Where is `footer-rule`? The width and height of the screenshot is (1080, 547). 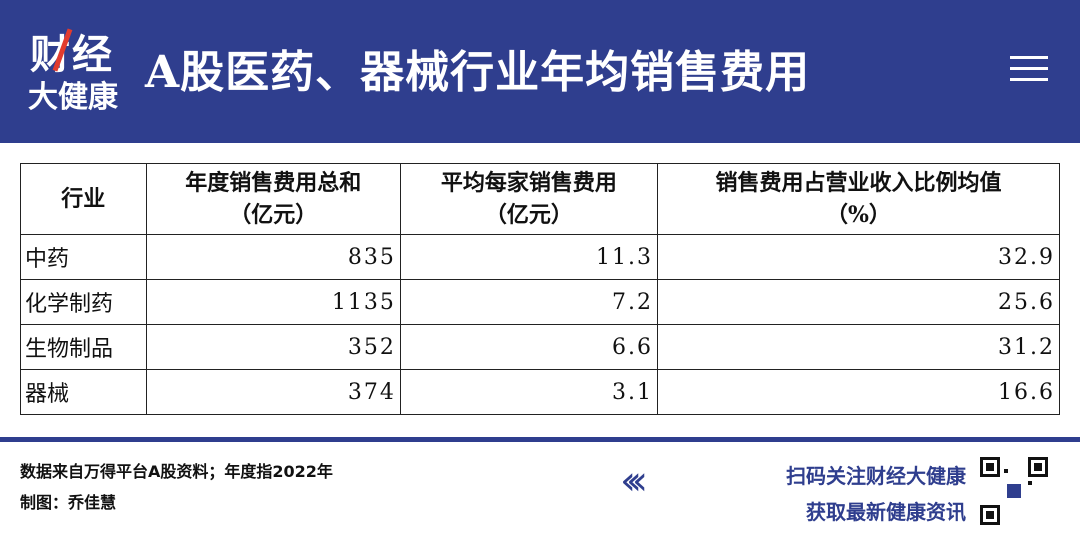
footer-rule is located at coordinates (540, 439).